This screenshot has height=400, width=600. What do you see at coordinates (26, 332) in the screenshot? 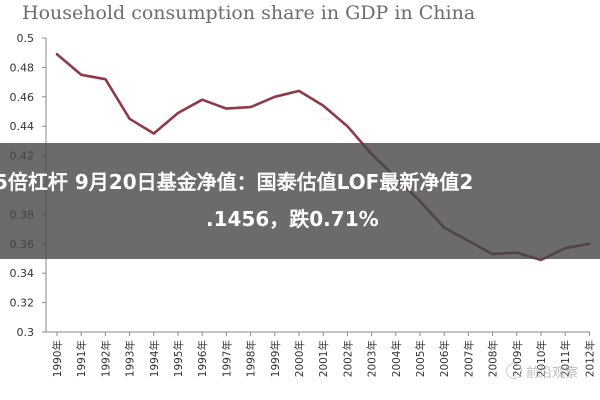
I see `y-tick-label: 0.3` at bounding box center [26, 332].